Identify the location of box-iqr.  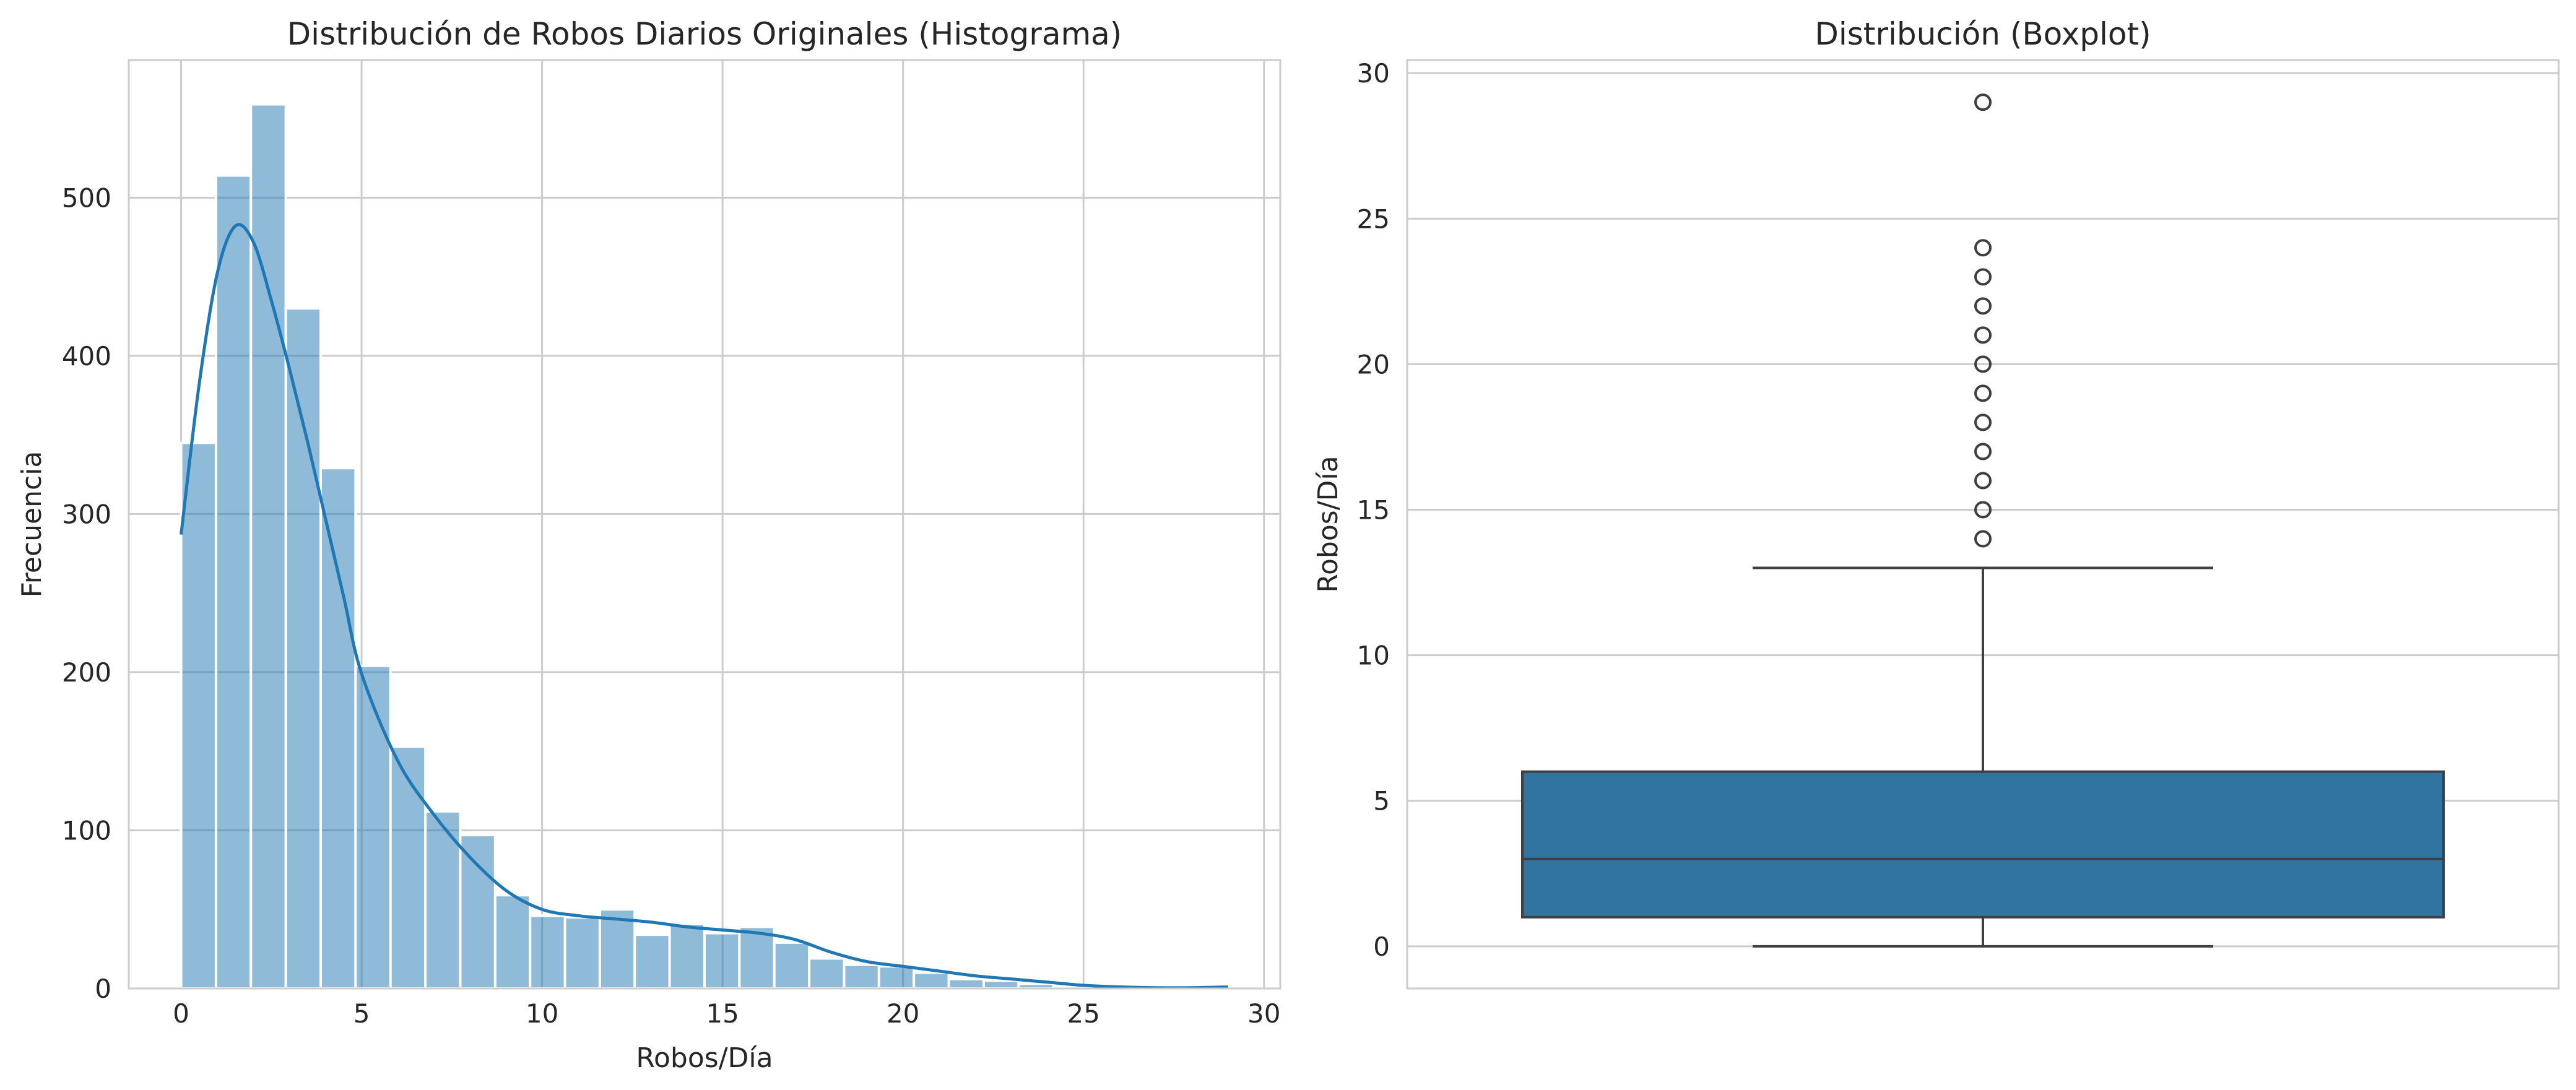
(1983, 845).